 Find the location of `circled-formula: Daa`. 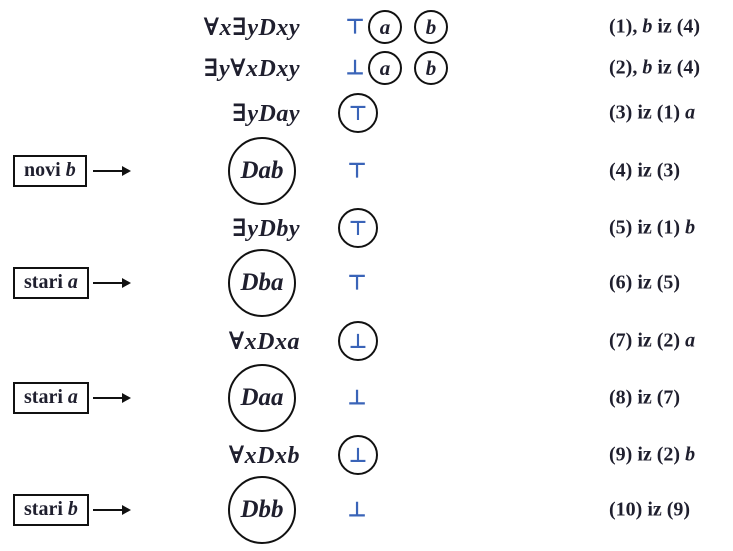

circled-formula: Daa is located at coordinates (262, 398).